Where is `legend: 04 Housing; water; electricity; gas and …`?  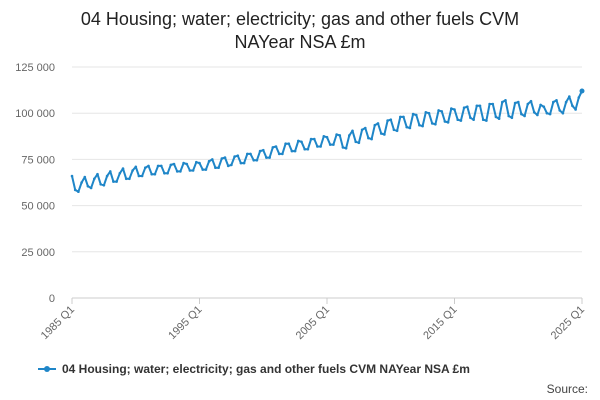 legend: 04 Housing; water; electricity; gas and … is located at coordinates (254, 369).